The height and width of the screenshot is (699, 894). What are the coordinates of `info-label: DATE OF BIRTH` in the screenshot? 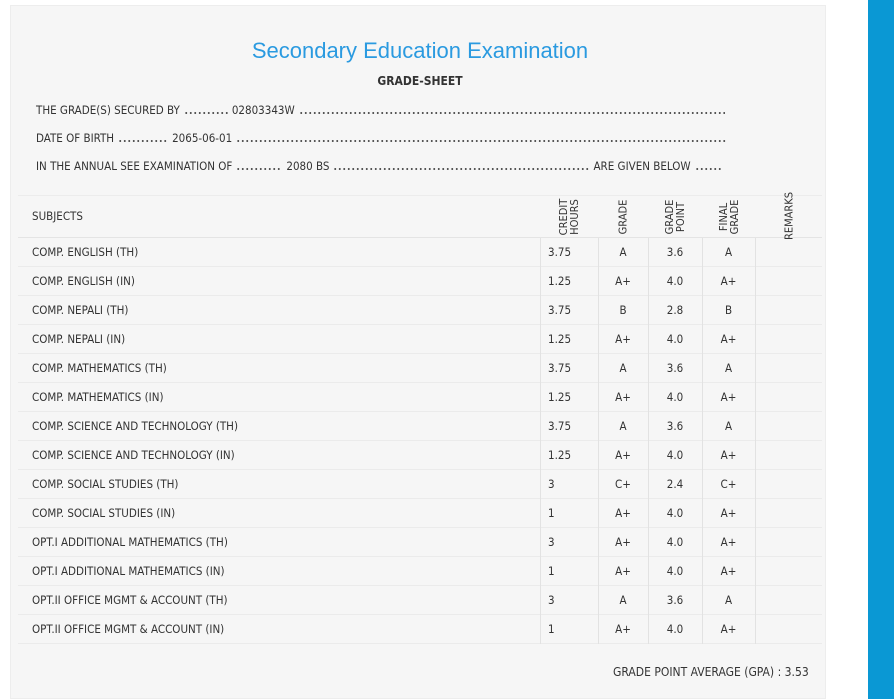 It's located at (75, 138).